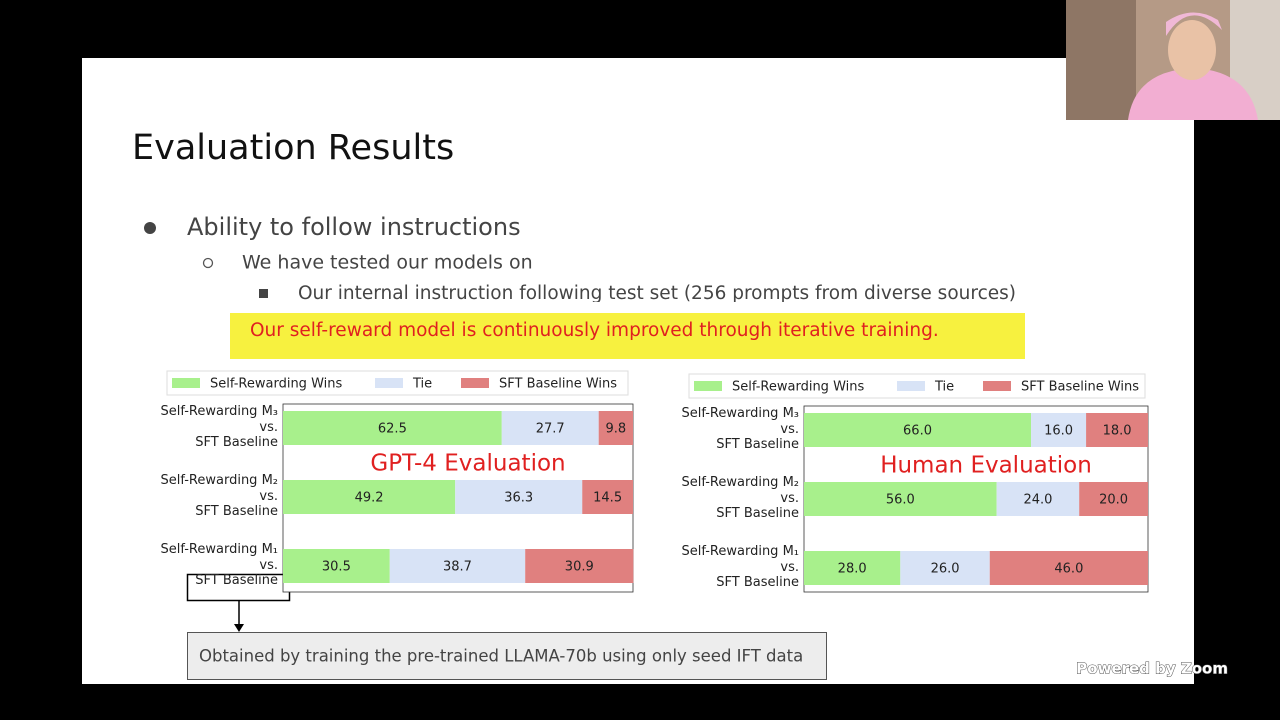 The image size is (1280, 720). I want to click on value-label: 24.0, so click(1037, 500).